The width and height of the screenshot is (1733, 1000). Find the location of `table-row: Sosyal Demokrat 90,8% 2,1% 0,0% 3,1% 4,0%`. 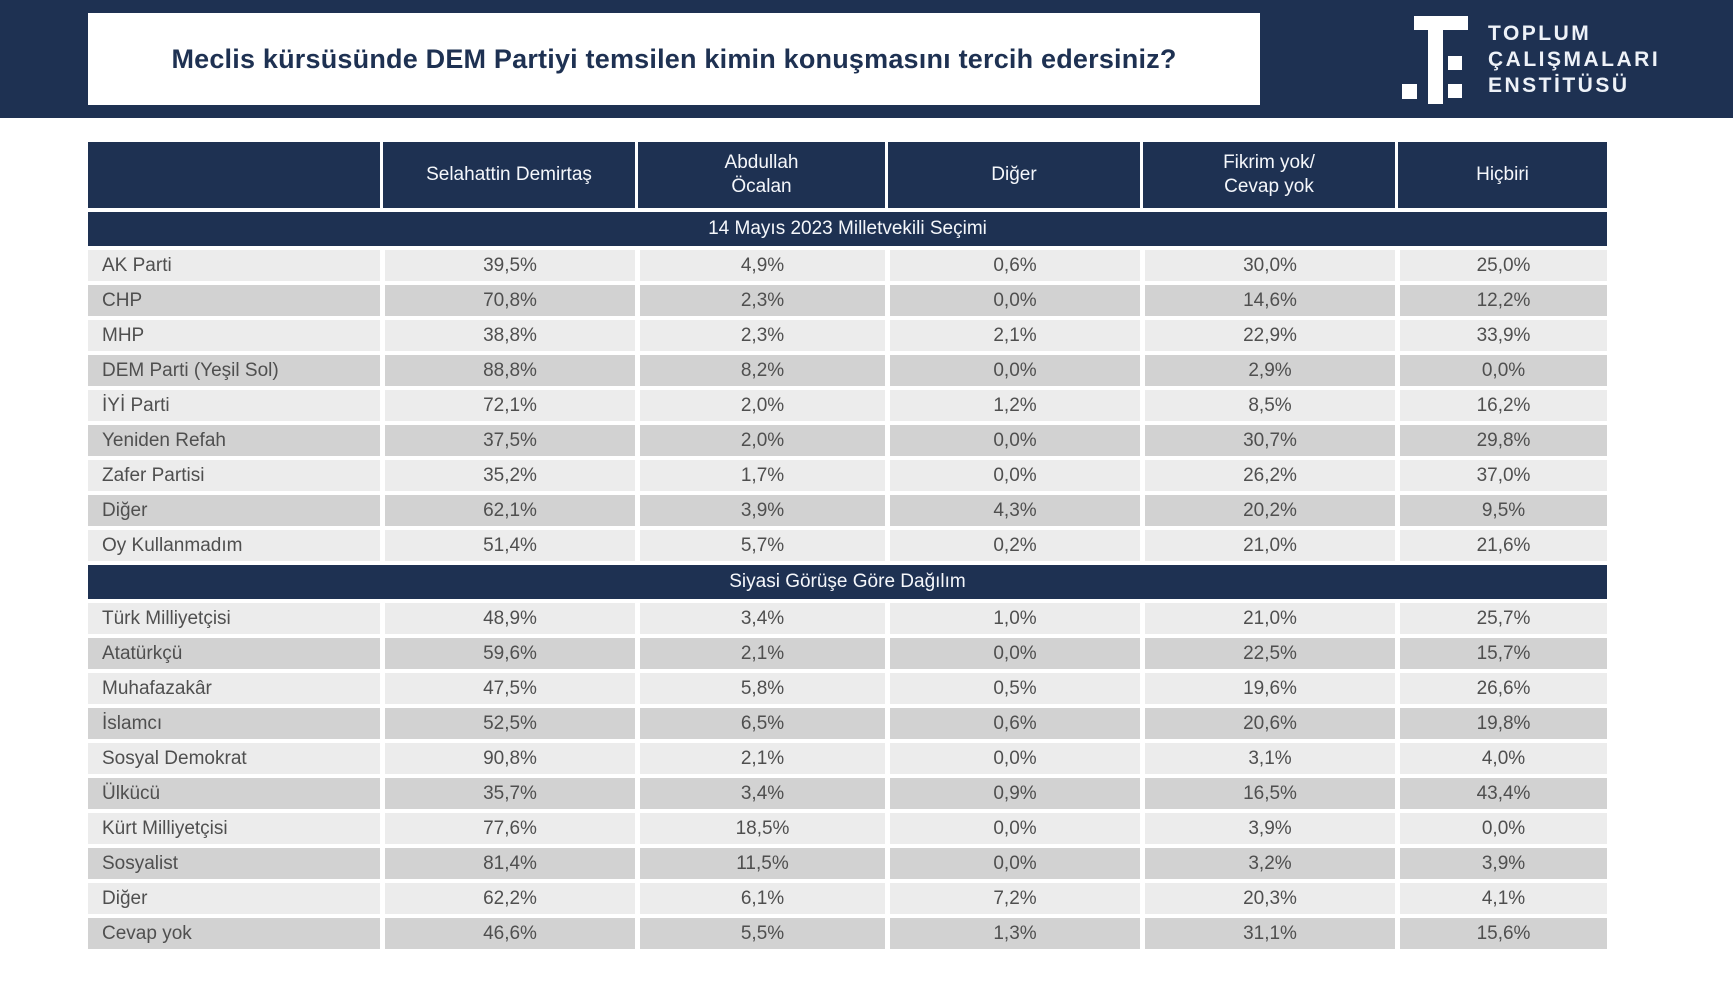

table-row: Sosyal Demokrat 90,8% 2,1% 0,0% 3,1% 4,0% is located at coordinates (847, 758).